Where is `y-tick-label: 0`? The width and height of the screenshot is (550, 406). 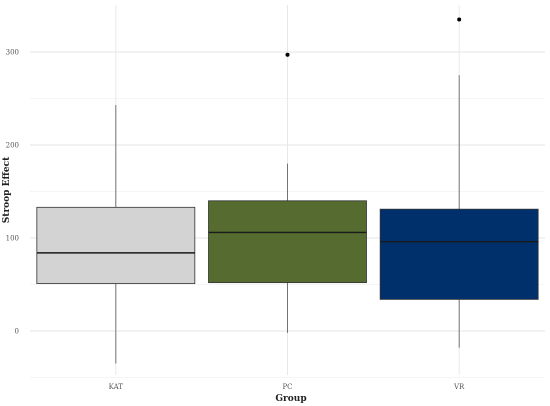 y-tick-label: 0 is located at coordinates (17, 332).